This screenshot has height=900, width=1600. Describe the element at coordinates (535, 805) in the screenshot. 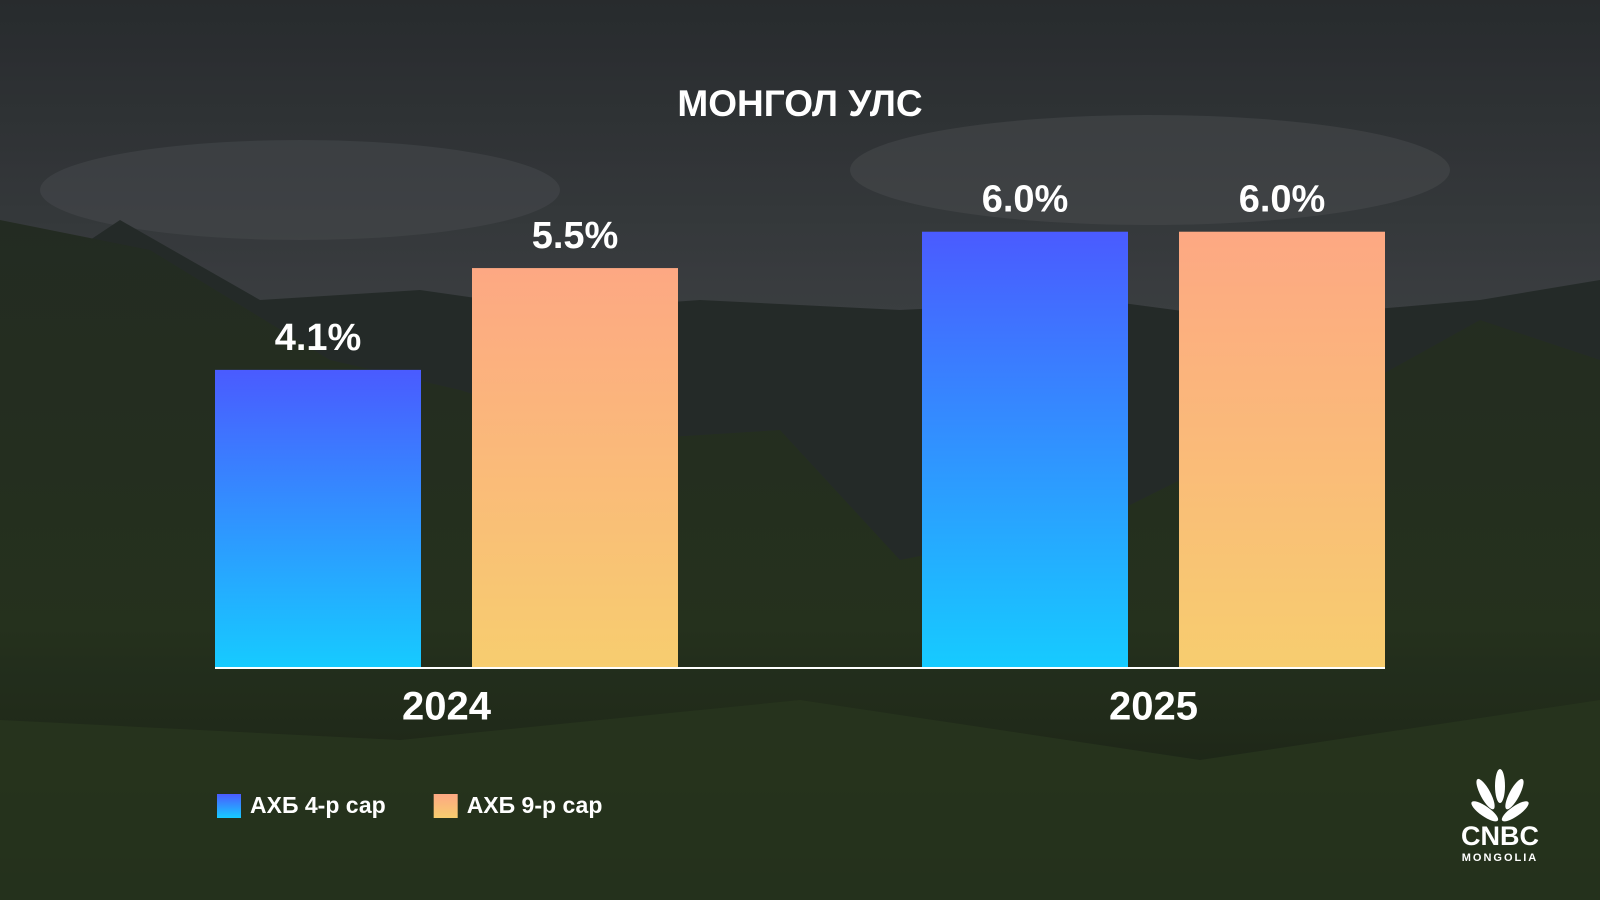

I see `legend-label: АХБ 9-р сар` at that location.